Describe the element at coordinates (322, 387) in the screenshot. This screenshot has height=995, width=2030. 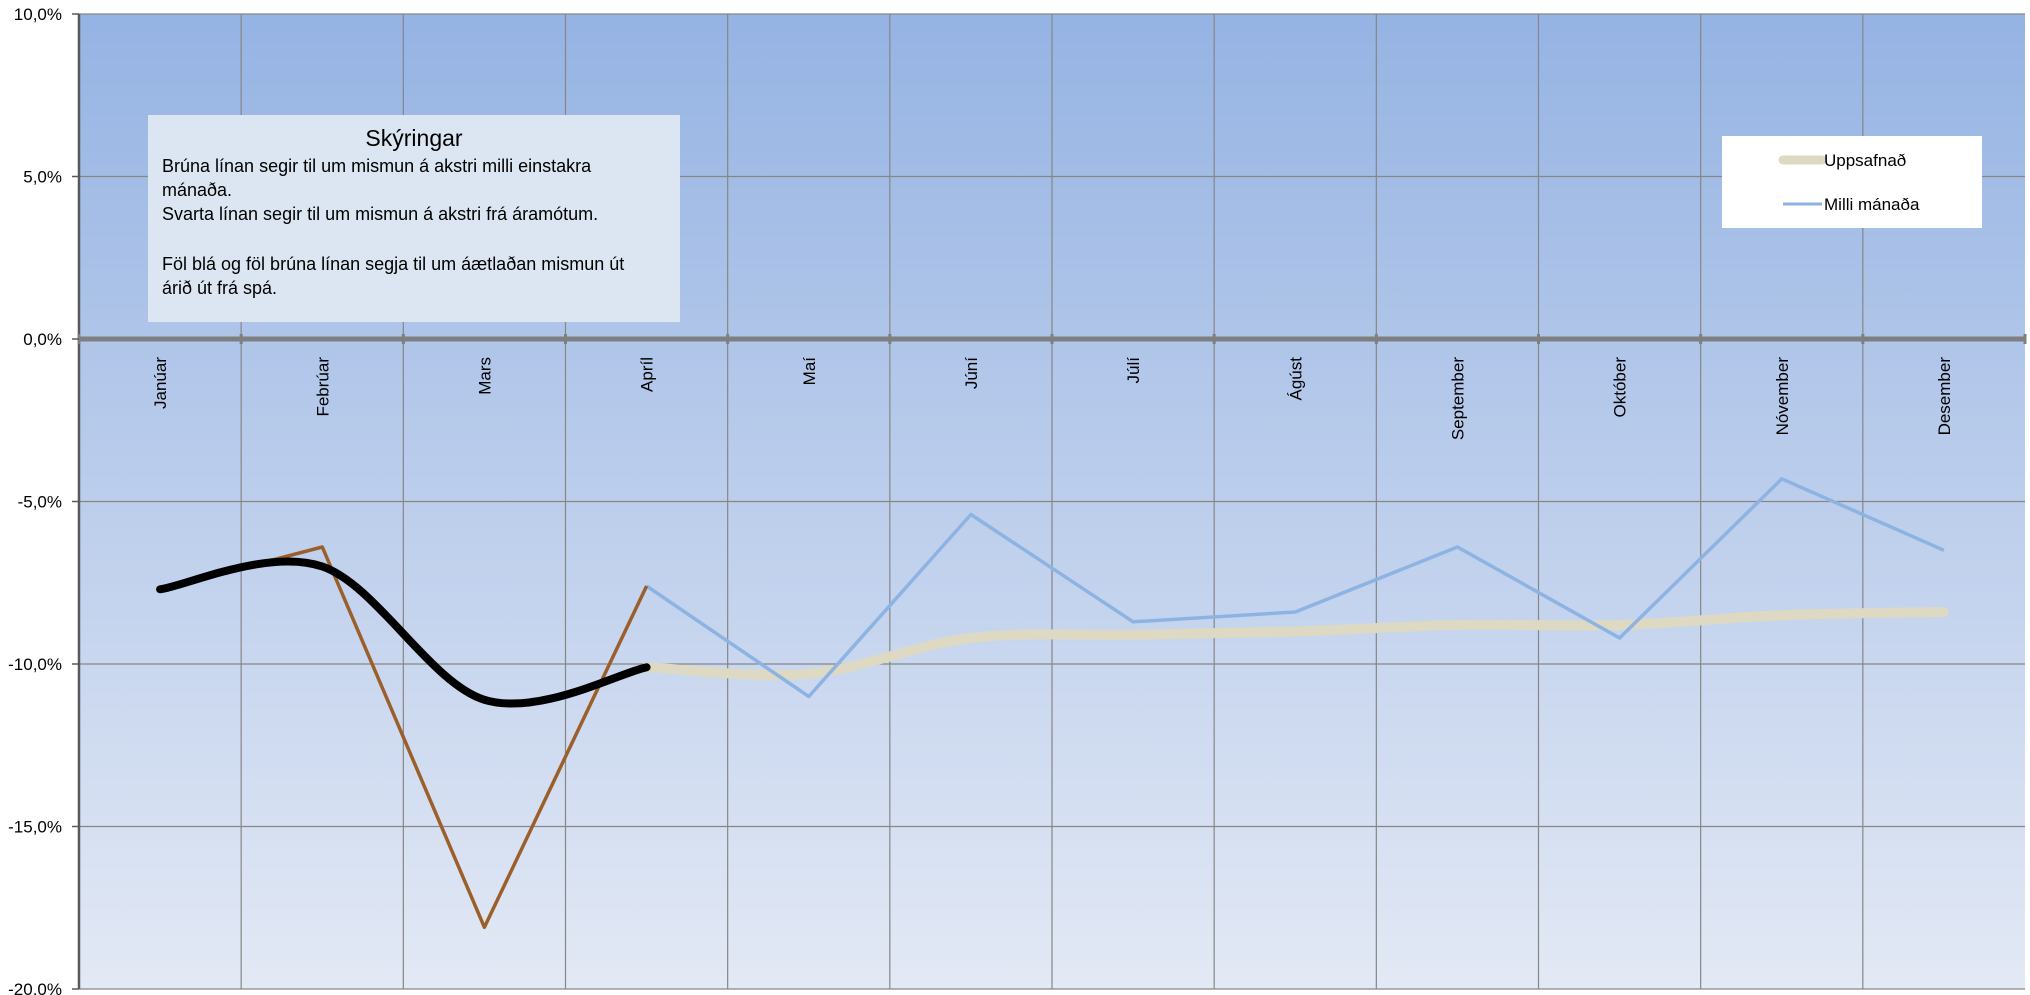
I see `x-tick-label: Febrúar` at that location.